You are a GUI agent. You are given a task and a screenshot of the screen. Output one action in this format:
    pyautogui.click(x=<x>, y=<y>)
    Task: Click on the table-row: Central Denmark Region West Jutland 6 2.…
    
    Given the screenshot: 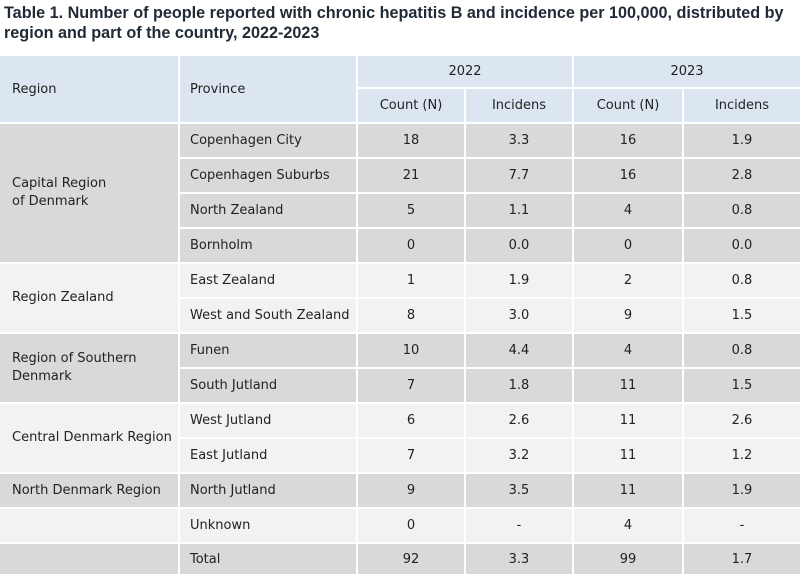 What is the action you would take?
    pyautogui.click(x=400, y=439)
    